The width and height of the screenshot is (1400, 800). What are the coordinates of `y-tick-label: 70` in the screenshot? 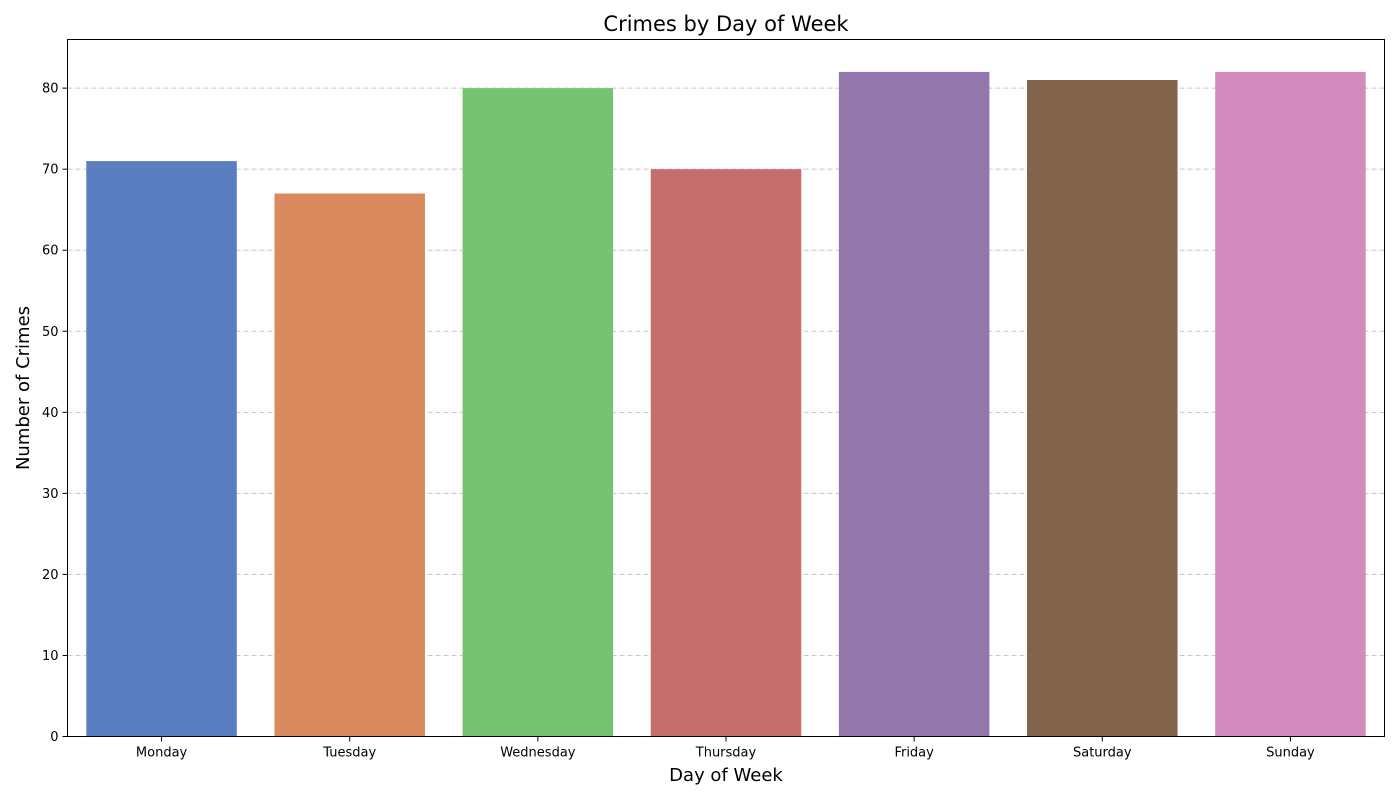 It's located at (50, 170).